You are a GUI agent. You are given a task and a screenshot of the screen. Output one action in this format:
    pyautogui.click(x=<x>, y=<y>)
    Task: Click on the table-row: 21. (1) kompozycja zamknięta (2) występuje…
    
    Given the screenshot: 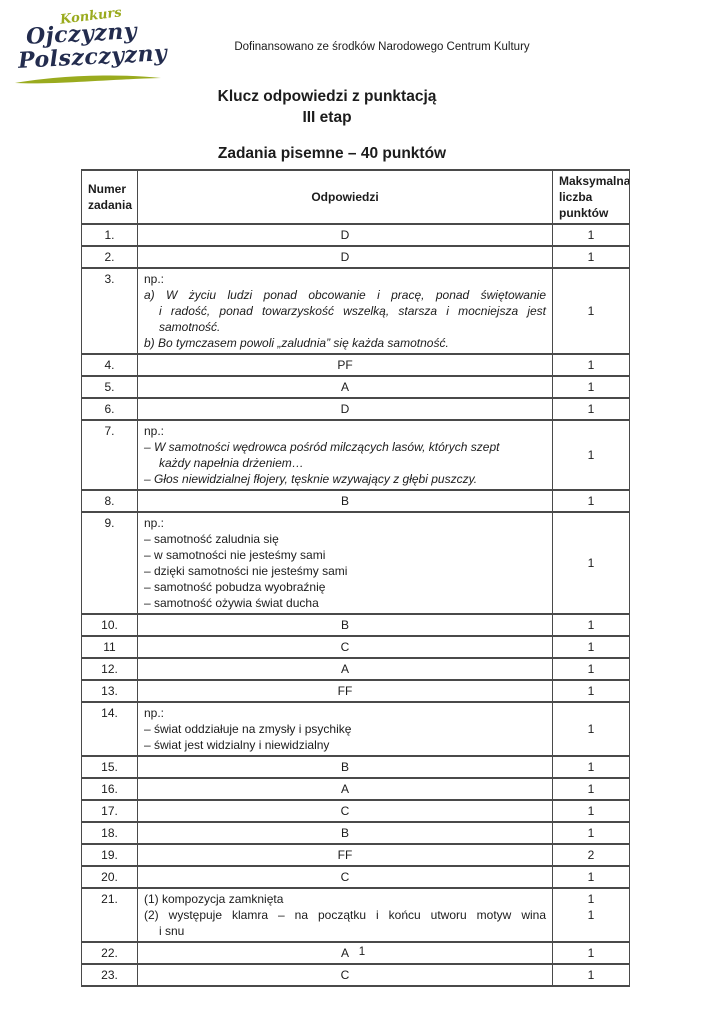 What is the action you would take?
    pyautogui.click(x=355, y=915)
    